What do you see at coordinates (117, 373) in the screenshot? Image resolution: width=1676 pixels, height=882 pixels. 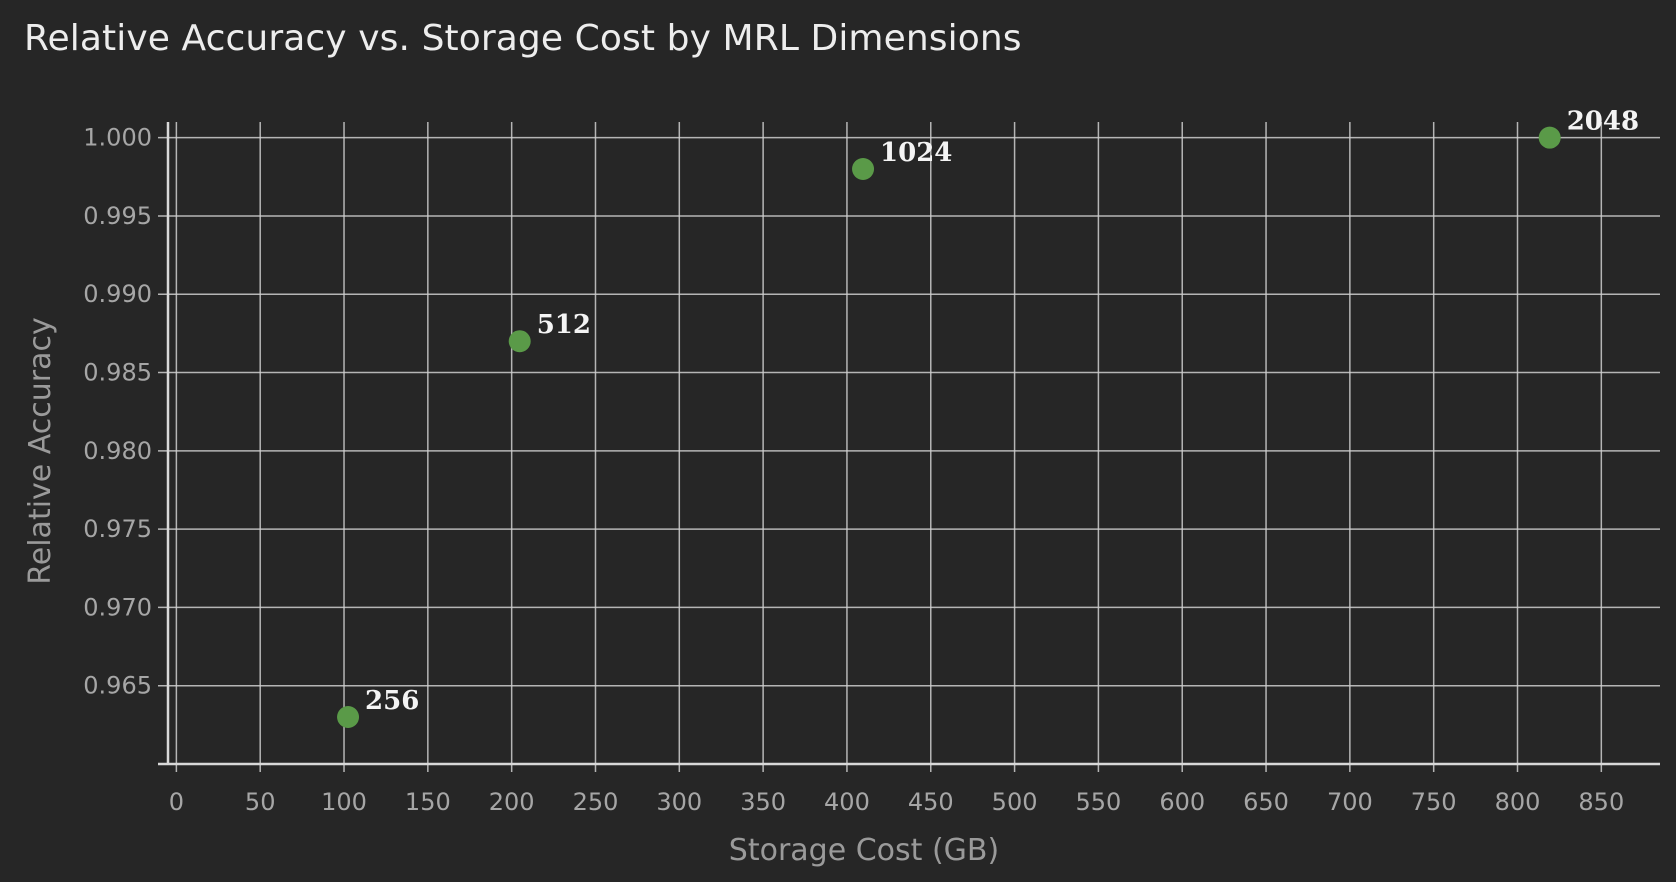 I see `y-tick-label: 0.985` at bounding box center [117, 373].